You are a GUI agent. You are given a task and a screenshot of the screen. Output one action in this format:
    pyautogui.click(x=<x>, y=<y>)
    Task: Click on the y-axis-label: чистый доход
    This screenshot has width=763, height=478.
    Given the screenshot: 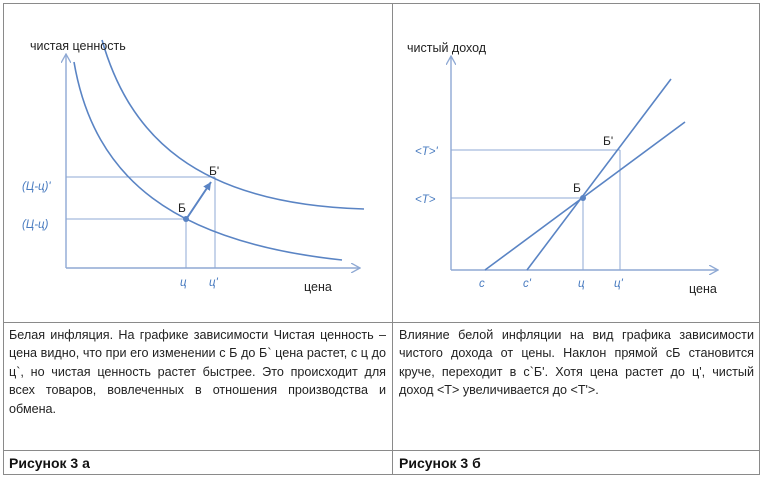 What is the action you would take?
    pyautogui.click(x=447, y=48)
    